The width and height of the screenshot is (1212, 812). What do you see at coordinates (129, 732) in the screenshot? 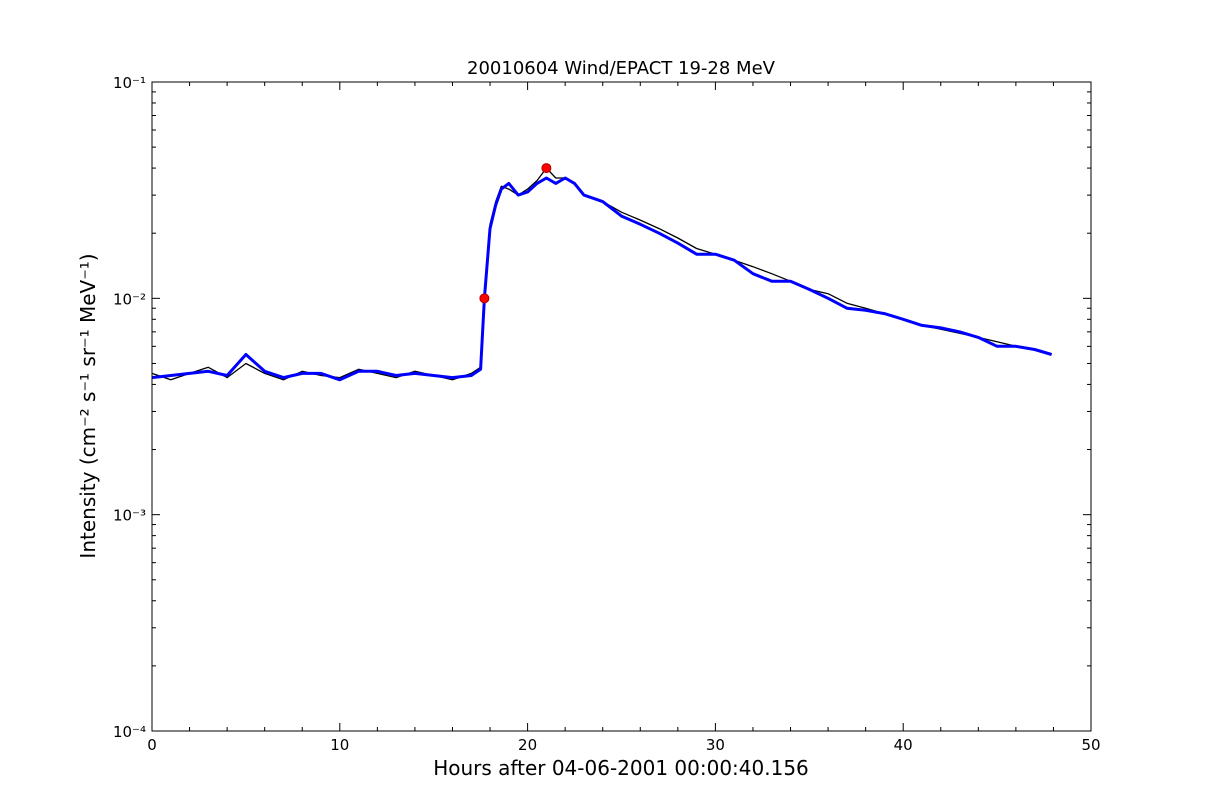
I see `y-tick-label: 10⁻⁴` at bounding box center [129, 732].